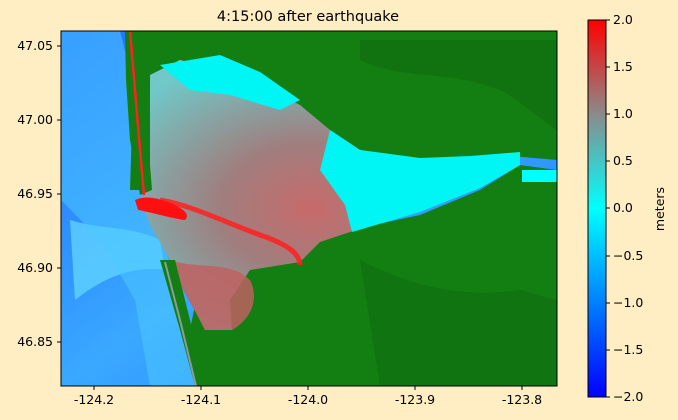  What do you see at coordinates (35, 45) in the screenshot?
I see `lat-tick-label: 47.05` at bounding box center [35, 45].